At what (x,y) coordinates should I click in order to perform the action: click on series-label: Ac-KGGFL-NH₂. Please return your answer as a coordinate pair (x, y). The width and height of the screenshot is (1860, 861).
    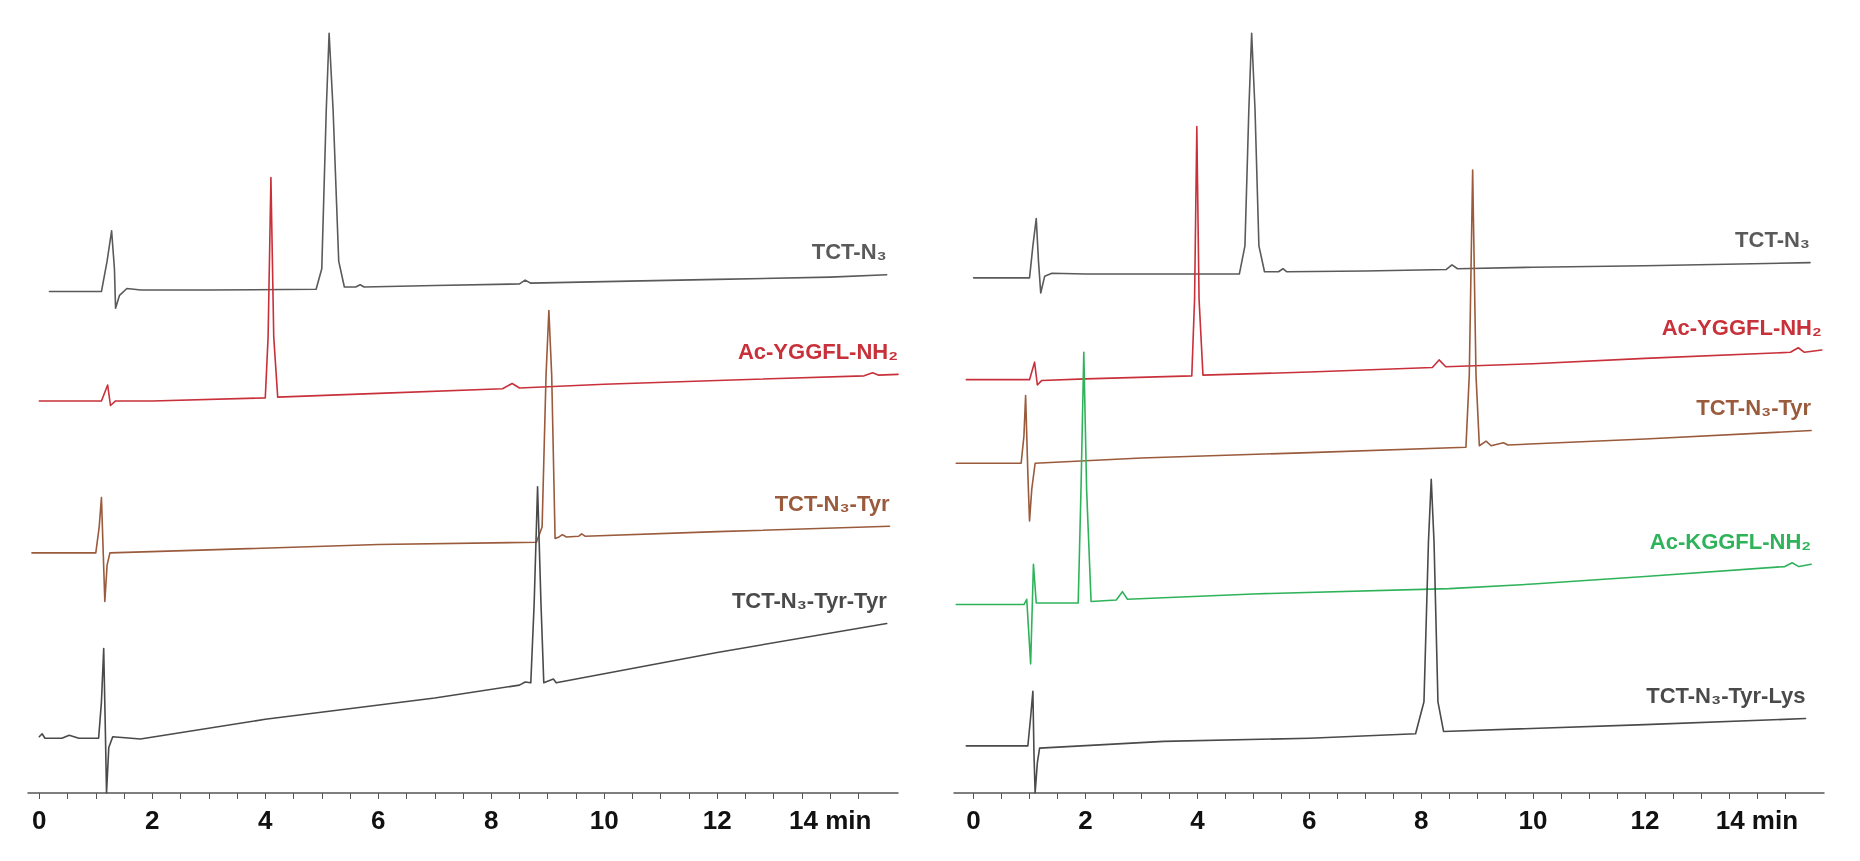
    Looking at the image, I should click on (1730, 541).